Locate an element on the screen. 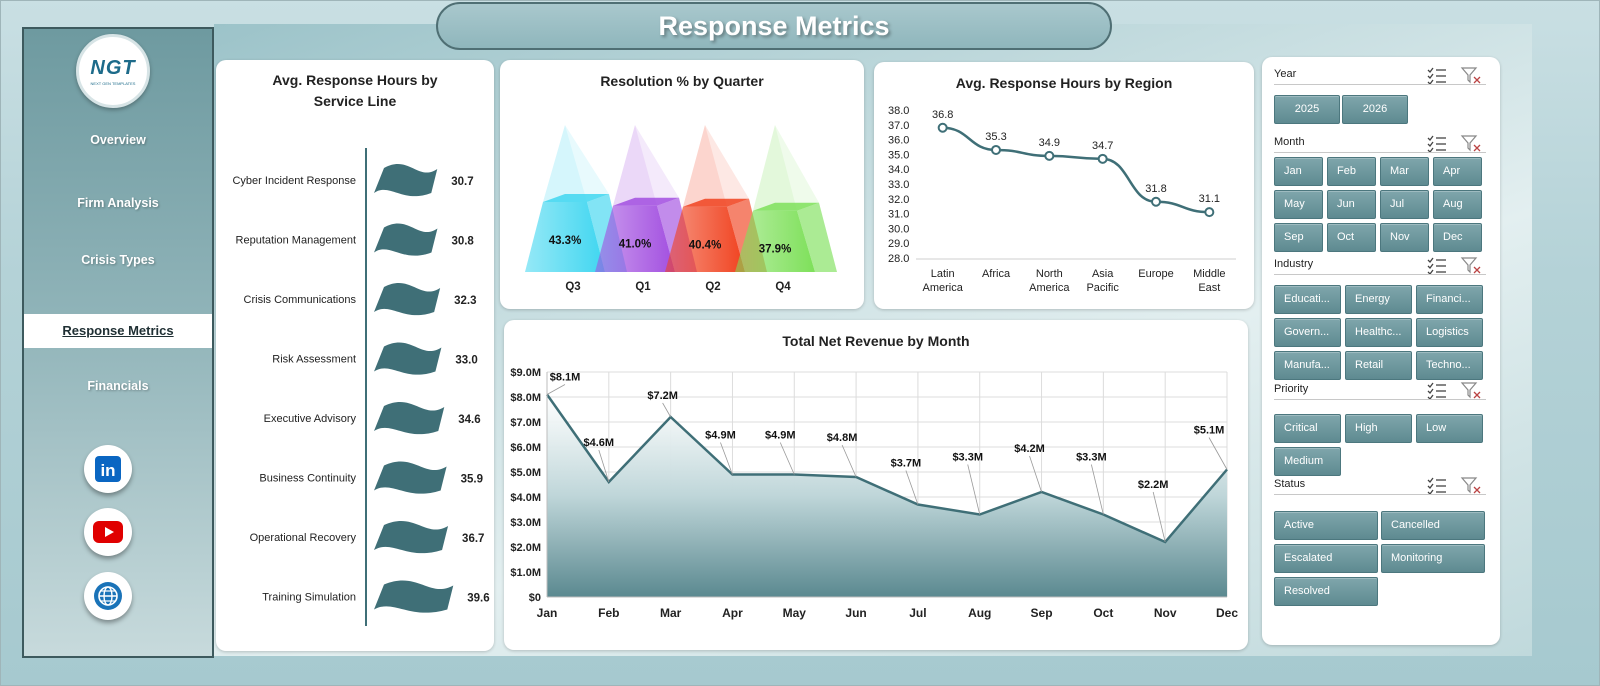 The image size is (1600, 686). revenue-xtick-oct: Oct is located at coordinates (1103, 613).